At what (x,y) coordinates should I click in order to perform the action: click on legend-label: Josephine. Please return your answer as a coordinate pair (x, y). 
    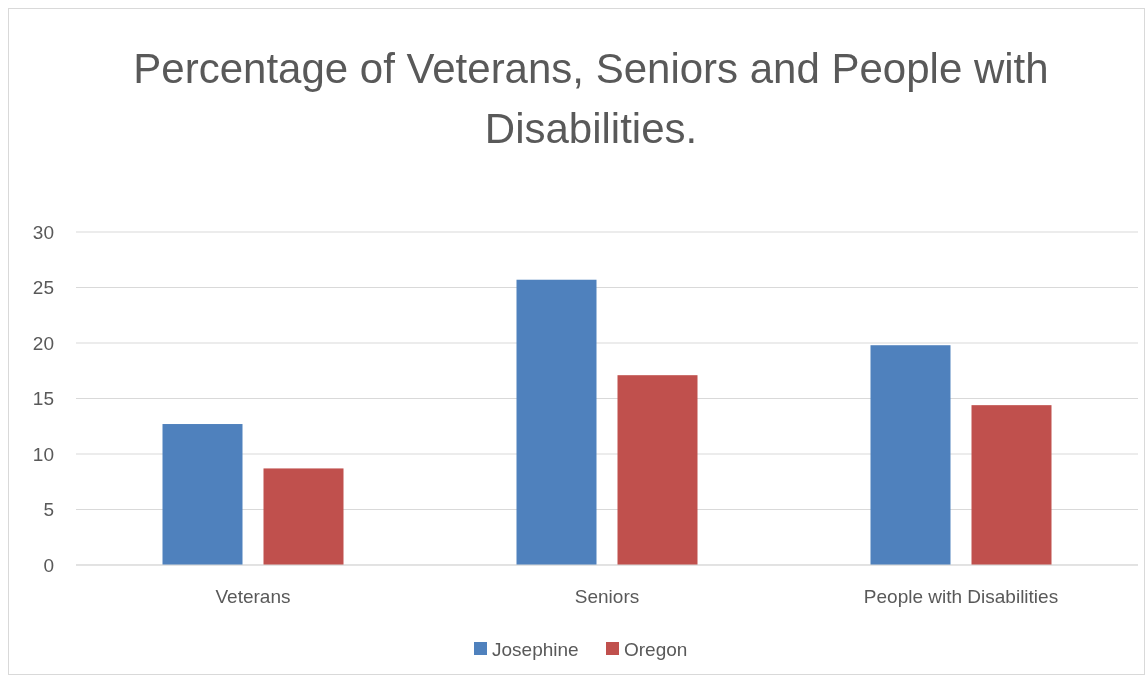
    Looking at the image, I should click on (535, 649).